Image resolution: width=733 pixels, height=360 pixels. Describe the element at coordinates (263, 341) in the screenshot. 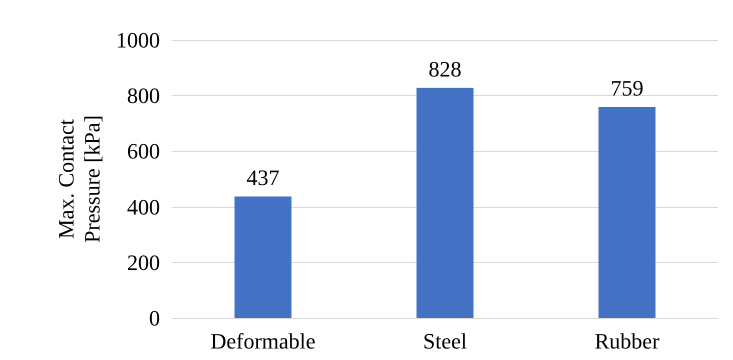

I see `x-tick-label: Deformable` at that location.